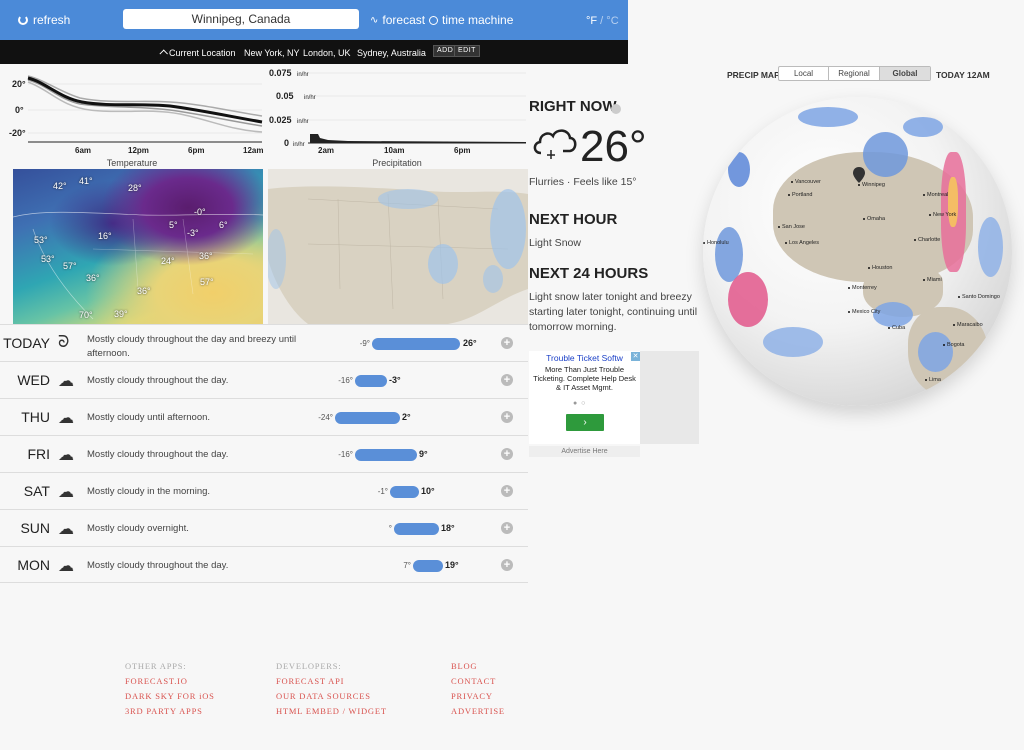 The height and width of the screenshot is (750, 1024). I want to click on day-summary: Mostly cloudy overnight., so click(138, 528).